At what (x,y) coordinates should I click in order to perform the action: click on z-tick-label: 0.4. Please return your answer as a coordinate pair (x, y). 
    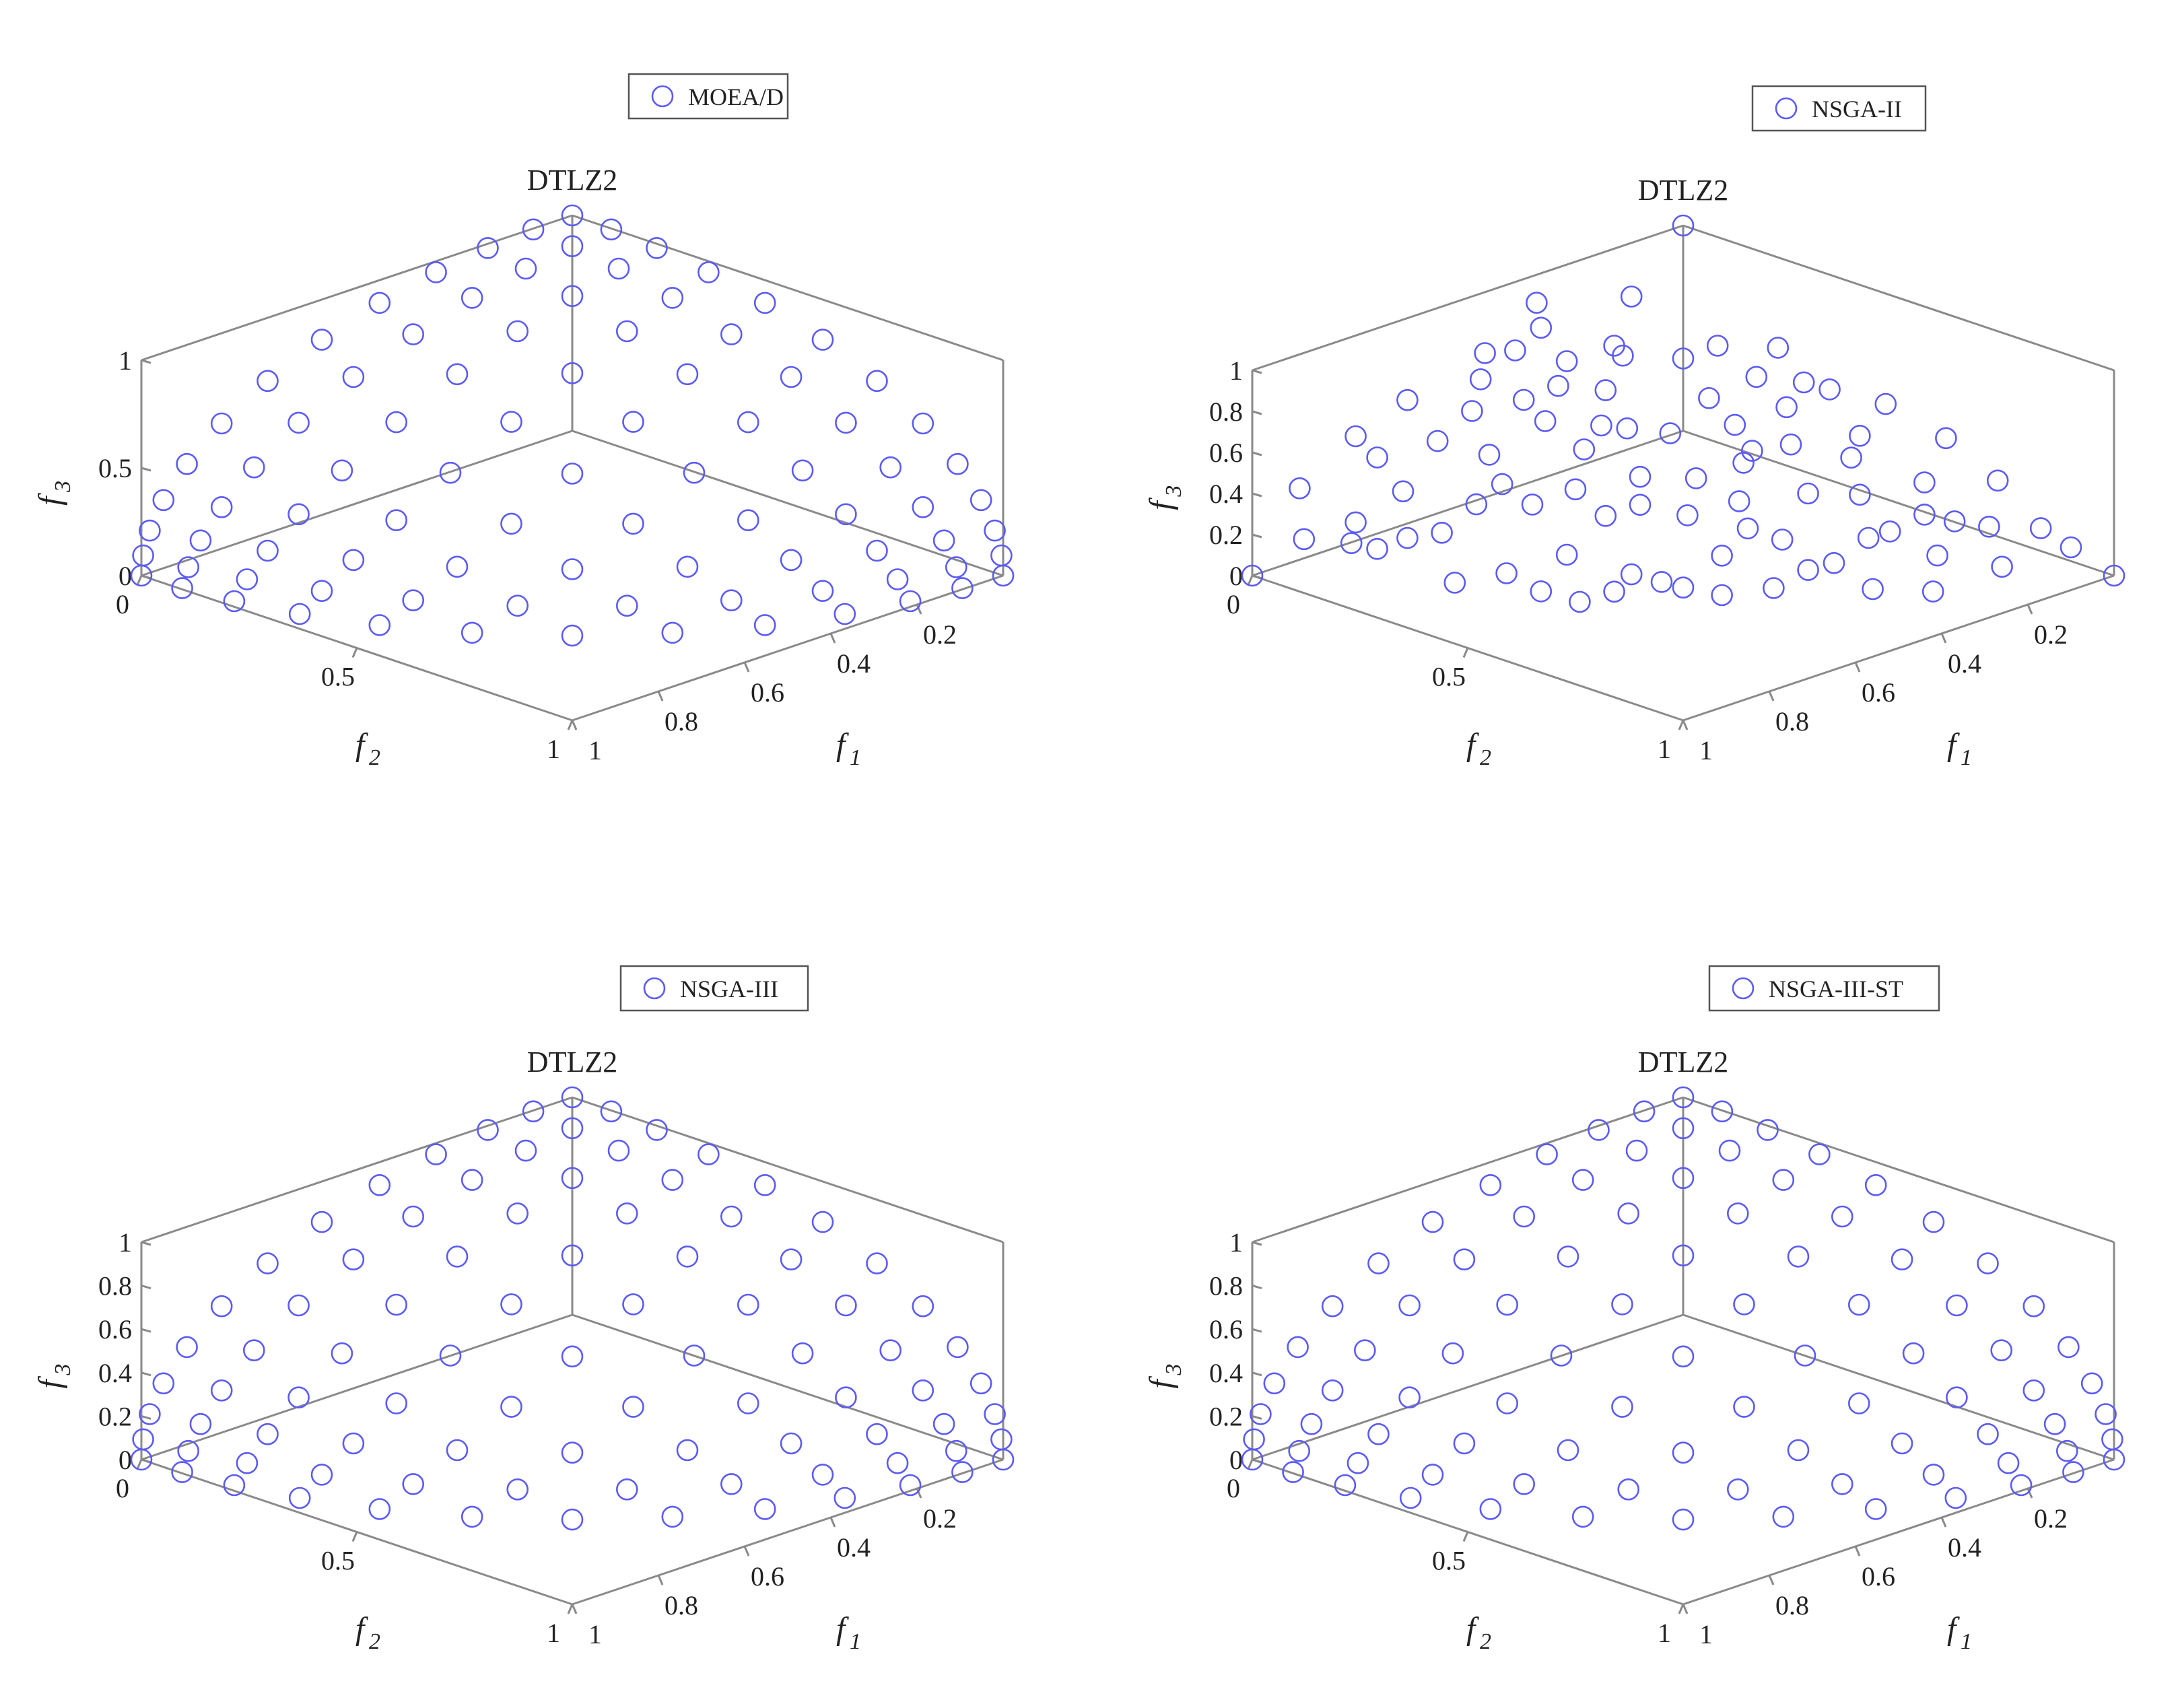
    Looking at the image, I should click on (115, 1373).